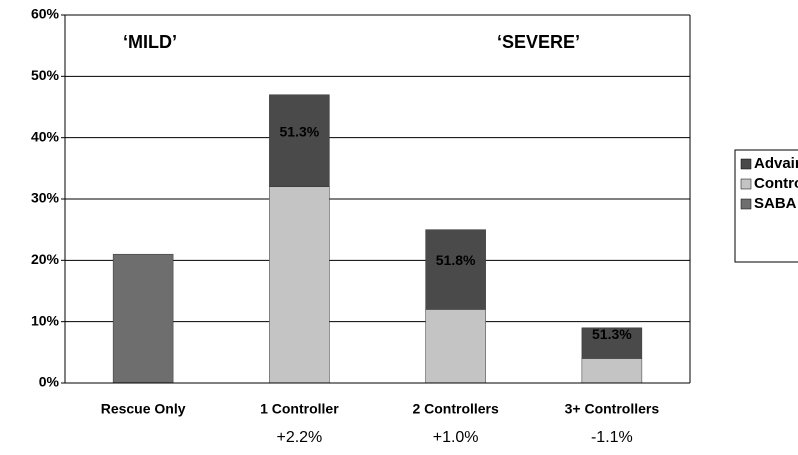 The height and width of the screenshot is (455, 798). I want to click on legend-label: SABA, so click(775, 203).